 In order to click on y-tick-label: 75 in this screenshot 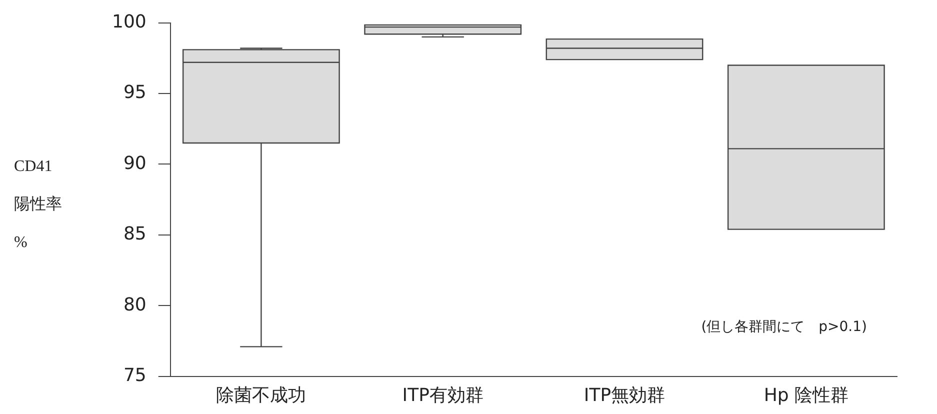, I will do `click(134, 375)`.